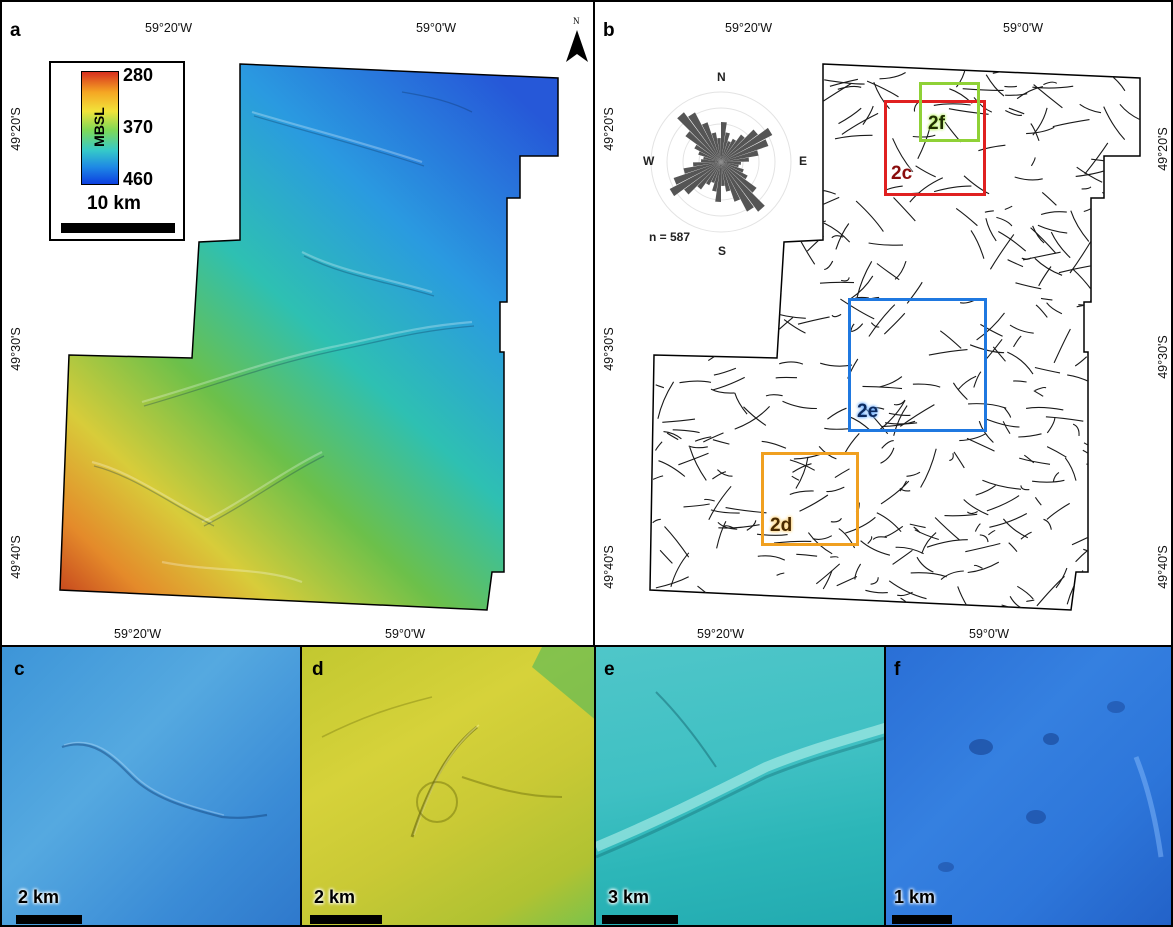 The height and width of the screenshot is (927, 1173). What do you see at coordinates (902, 173) in the screenshot?
I see `inset-box-2c-label: 2c` at bounding box center [902, 173].